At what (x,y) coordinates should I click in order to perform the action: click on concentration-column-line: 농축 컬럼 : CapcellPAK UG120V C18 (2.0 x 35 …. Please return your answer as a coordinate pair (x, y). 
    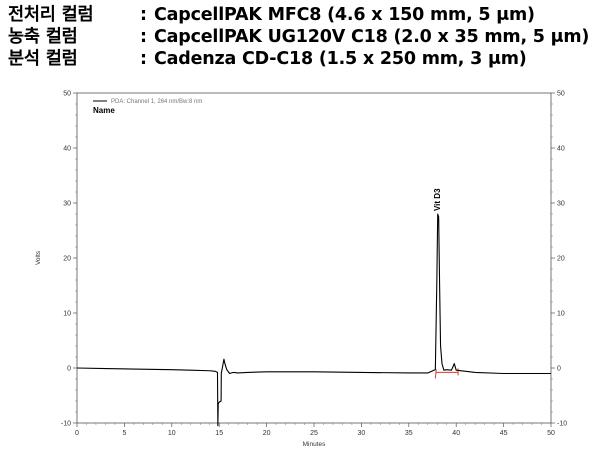
    Looking at the image, I should click on (298, 37).